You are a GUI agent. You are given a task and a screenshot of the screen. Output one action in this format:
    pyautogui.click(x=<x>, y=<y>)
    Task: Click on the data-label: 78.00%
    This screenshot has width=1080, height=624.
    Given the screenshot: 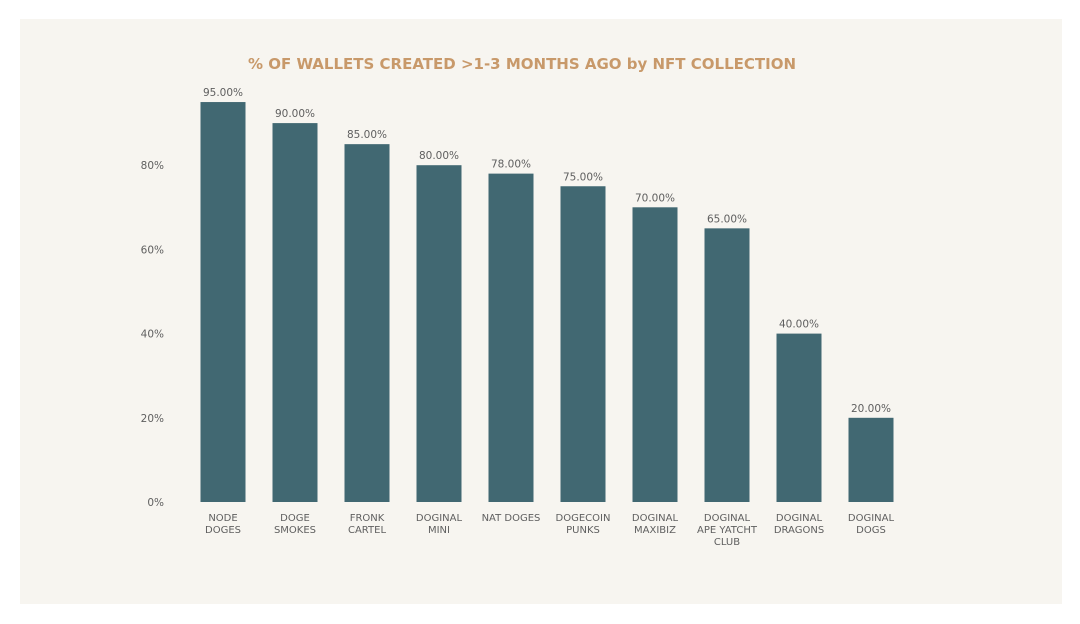 What is the action you would take?
    pyautogui.click(x=511, y=165)
    